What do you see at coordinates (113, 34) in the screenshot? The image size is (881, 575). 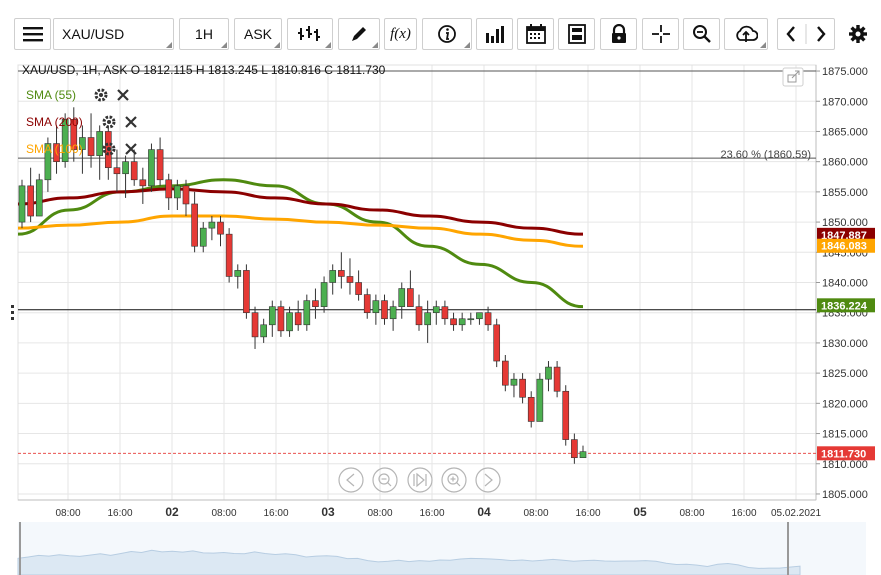 I see `symbol-select: XAU/USD` at bounding box center [113, 34].